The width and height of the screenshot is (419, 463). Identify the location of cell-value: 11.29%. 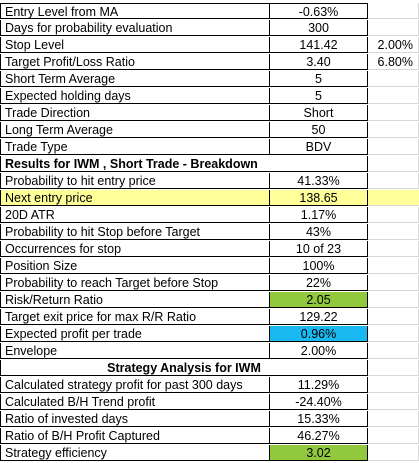
(319, 385).